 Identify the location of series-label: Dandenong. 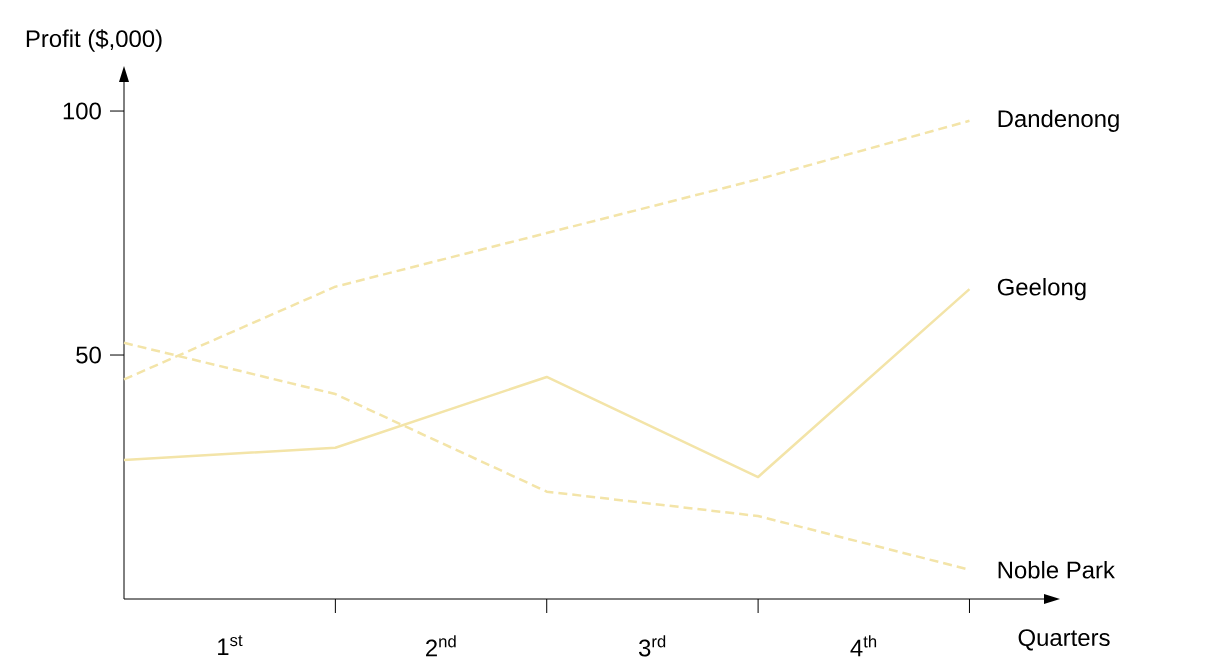
(1058, 120).